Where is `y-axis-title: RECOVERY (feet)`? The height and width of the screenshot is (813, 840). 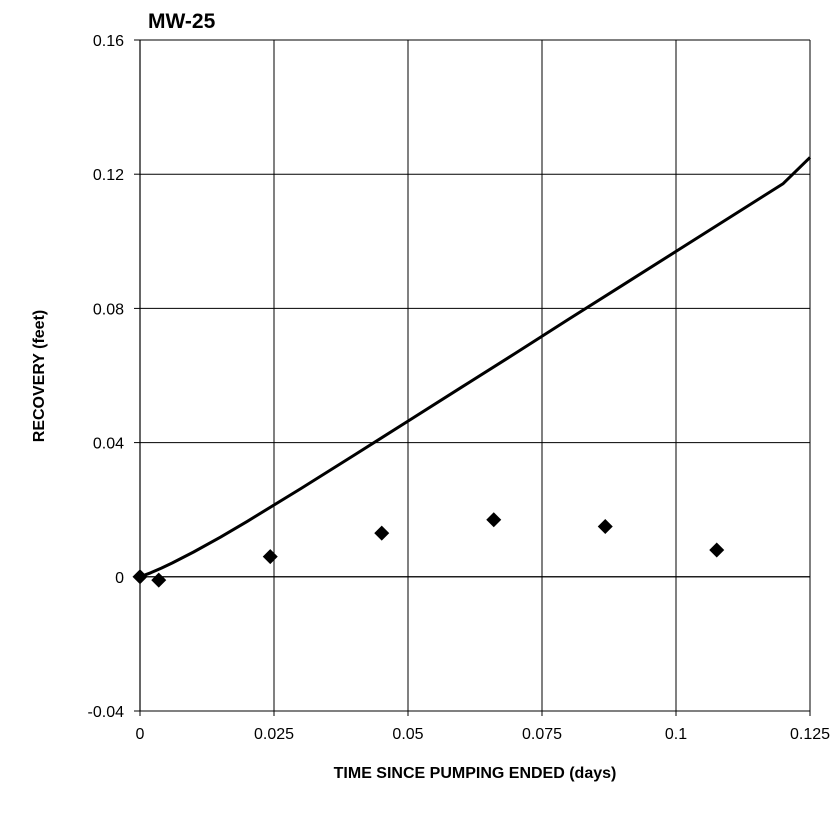 y-axis-title: RECOVERY (feet) is located at coordinates (39, 376).